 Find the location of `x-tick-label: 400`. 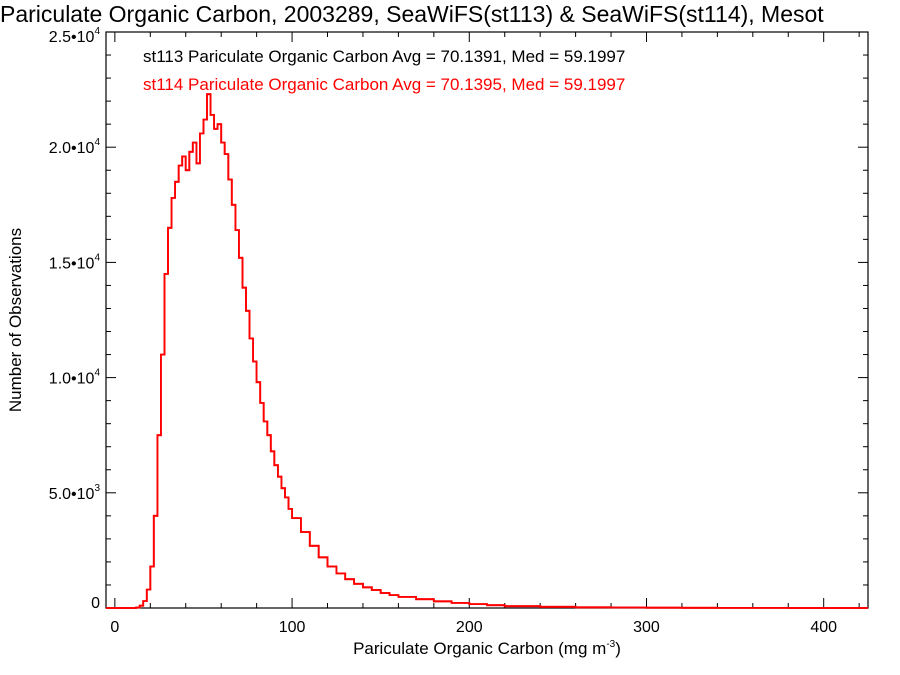

x-tick-label: 400 is located at coordinates (823, 627).